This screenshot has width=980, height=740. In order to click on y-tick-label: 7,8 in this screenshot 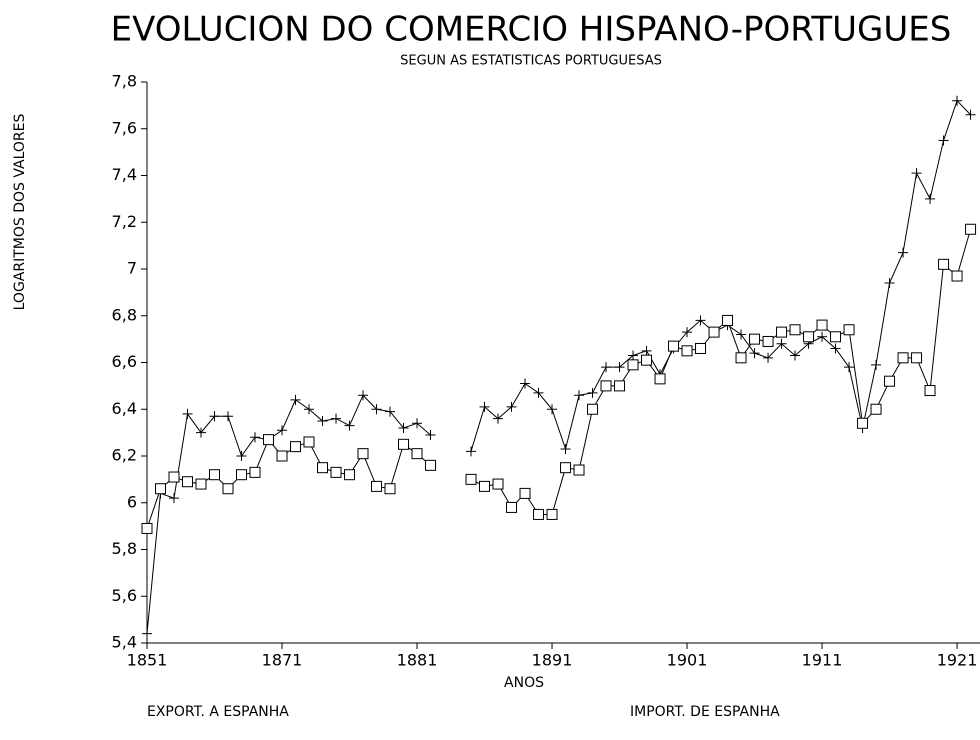, I will do `click(124, 81)`.